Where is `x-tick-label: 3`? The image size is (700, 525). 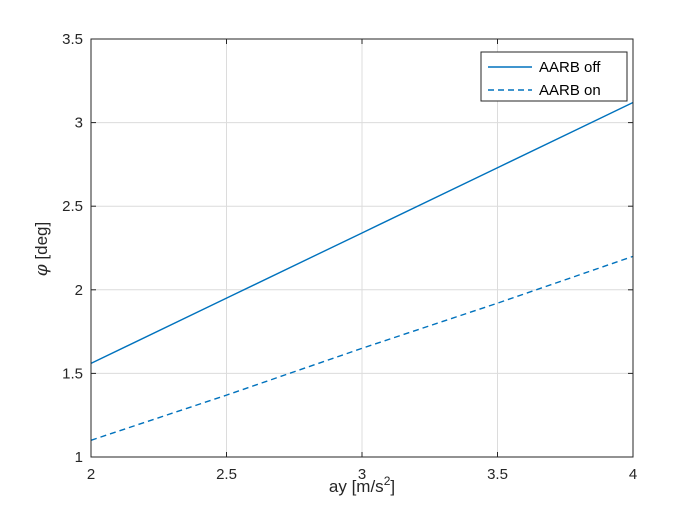 x-tick-label: 3 is located at coordinates (362, 474).